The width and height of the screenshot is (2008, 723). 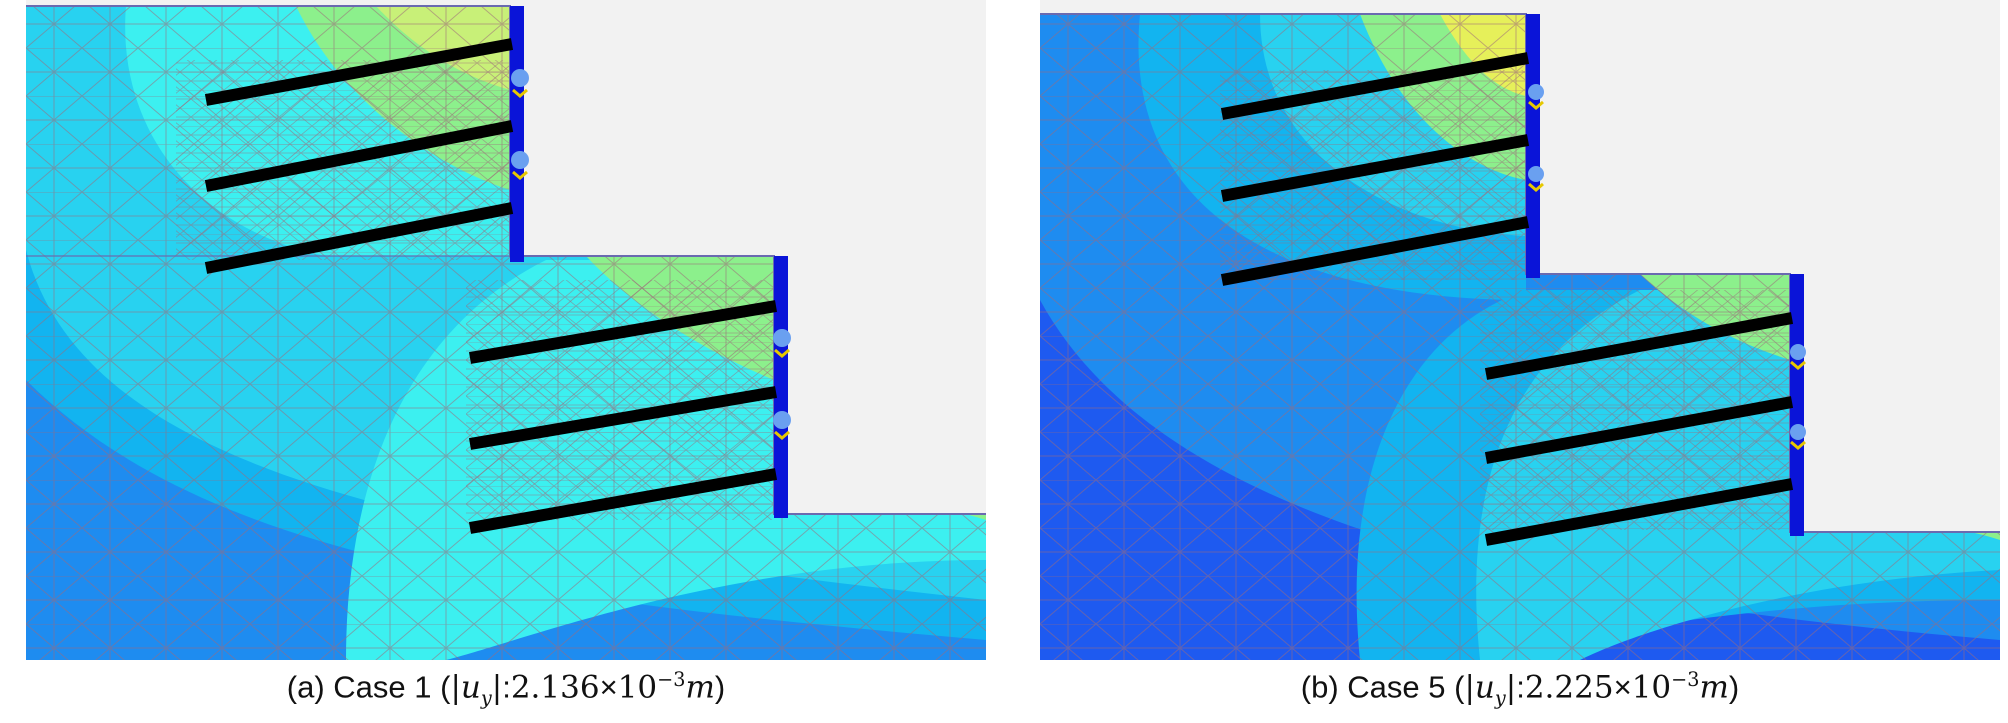 I want to click on caption-label: (b) Case 5 (, so click(x=1382, y=687).